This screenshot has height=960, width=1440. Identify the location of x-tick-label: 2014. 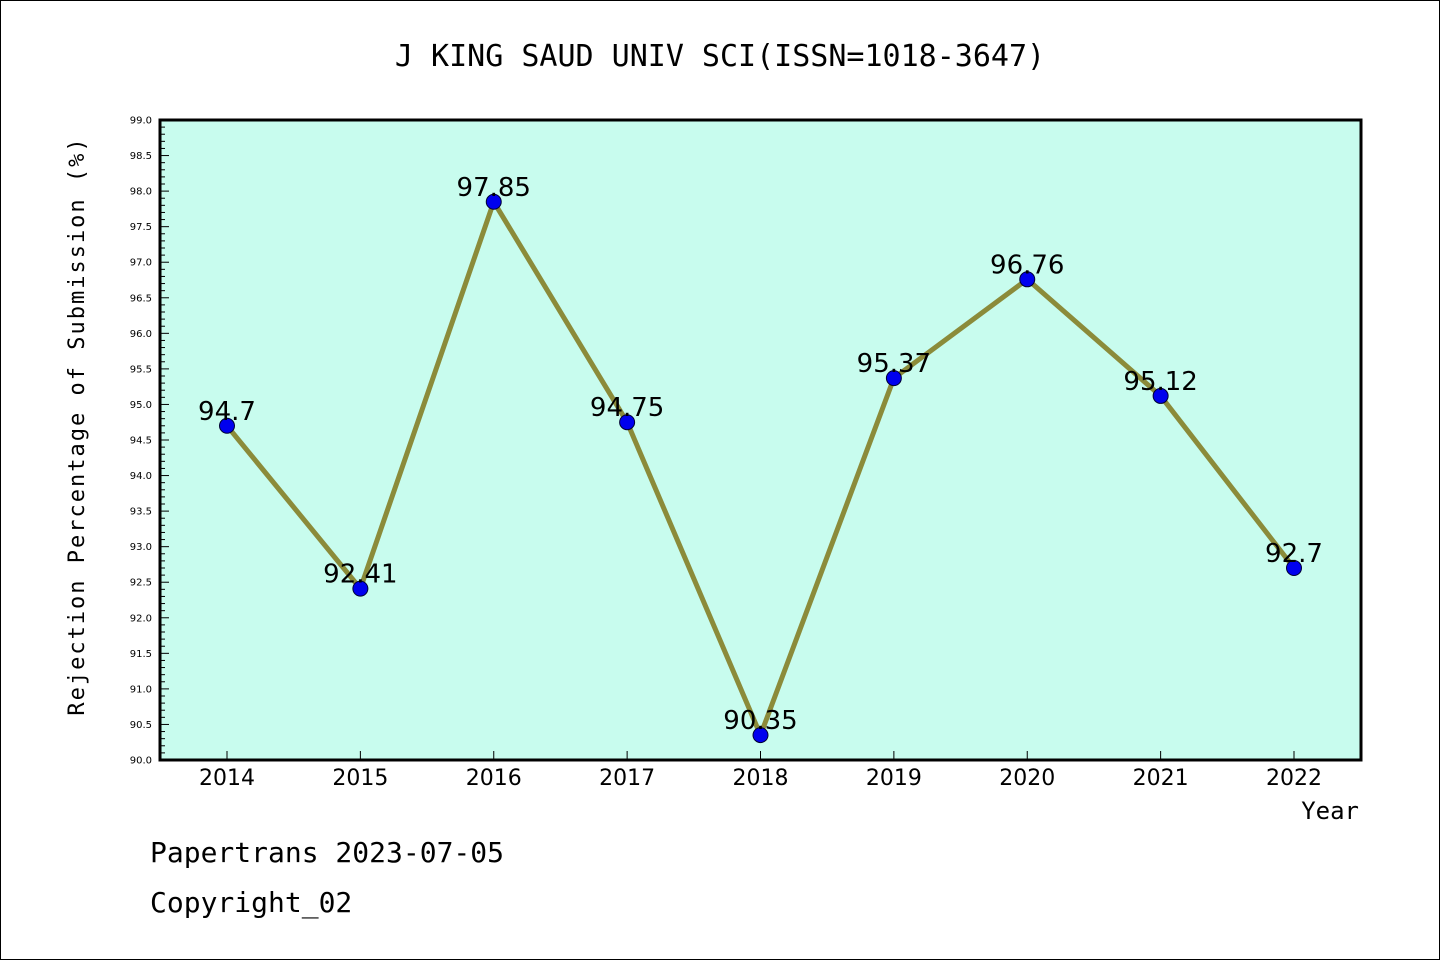
(227, 778).